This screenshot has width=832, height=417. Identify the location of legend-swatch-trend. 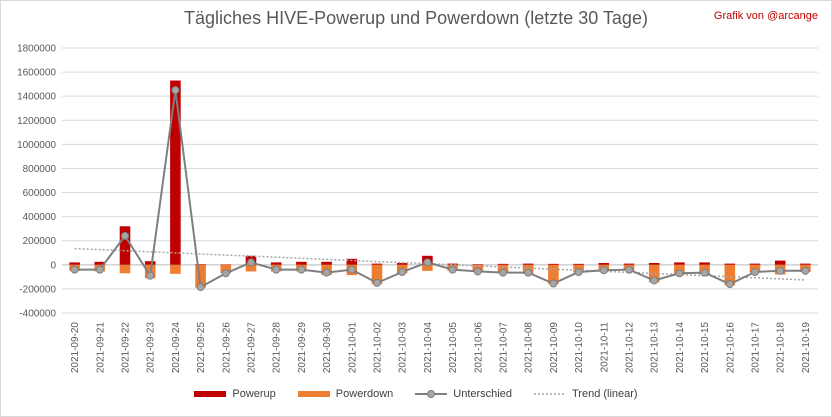
(549, 394).